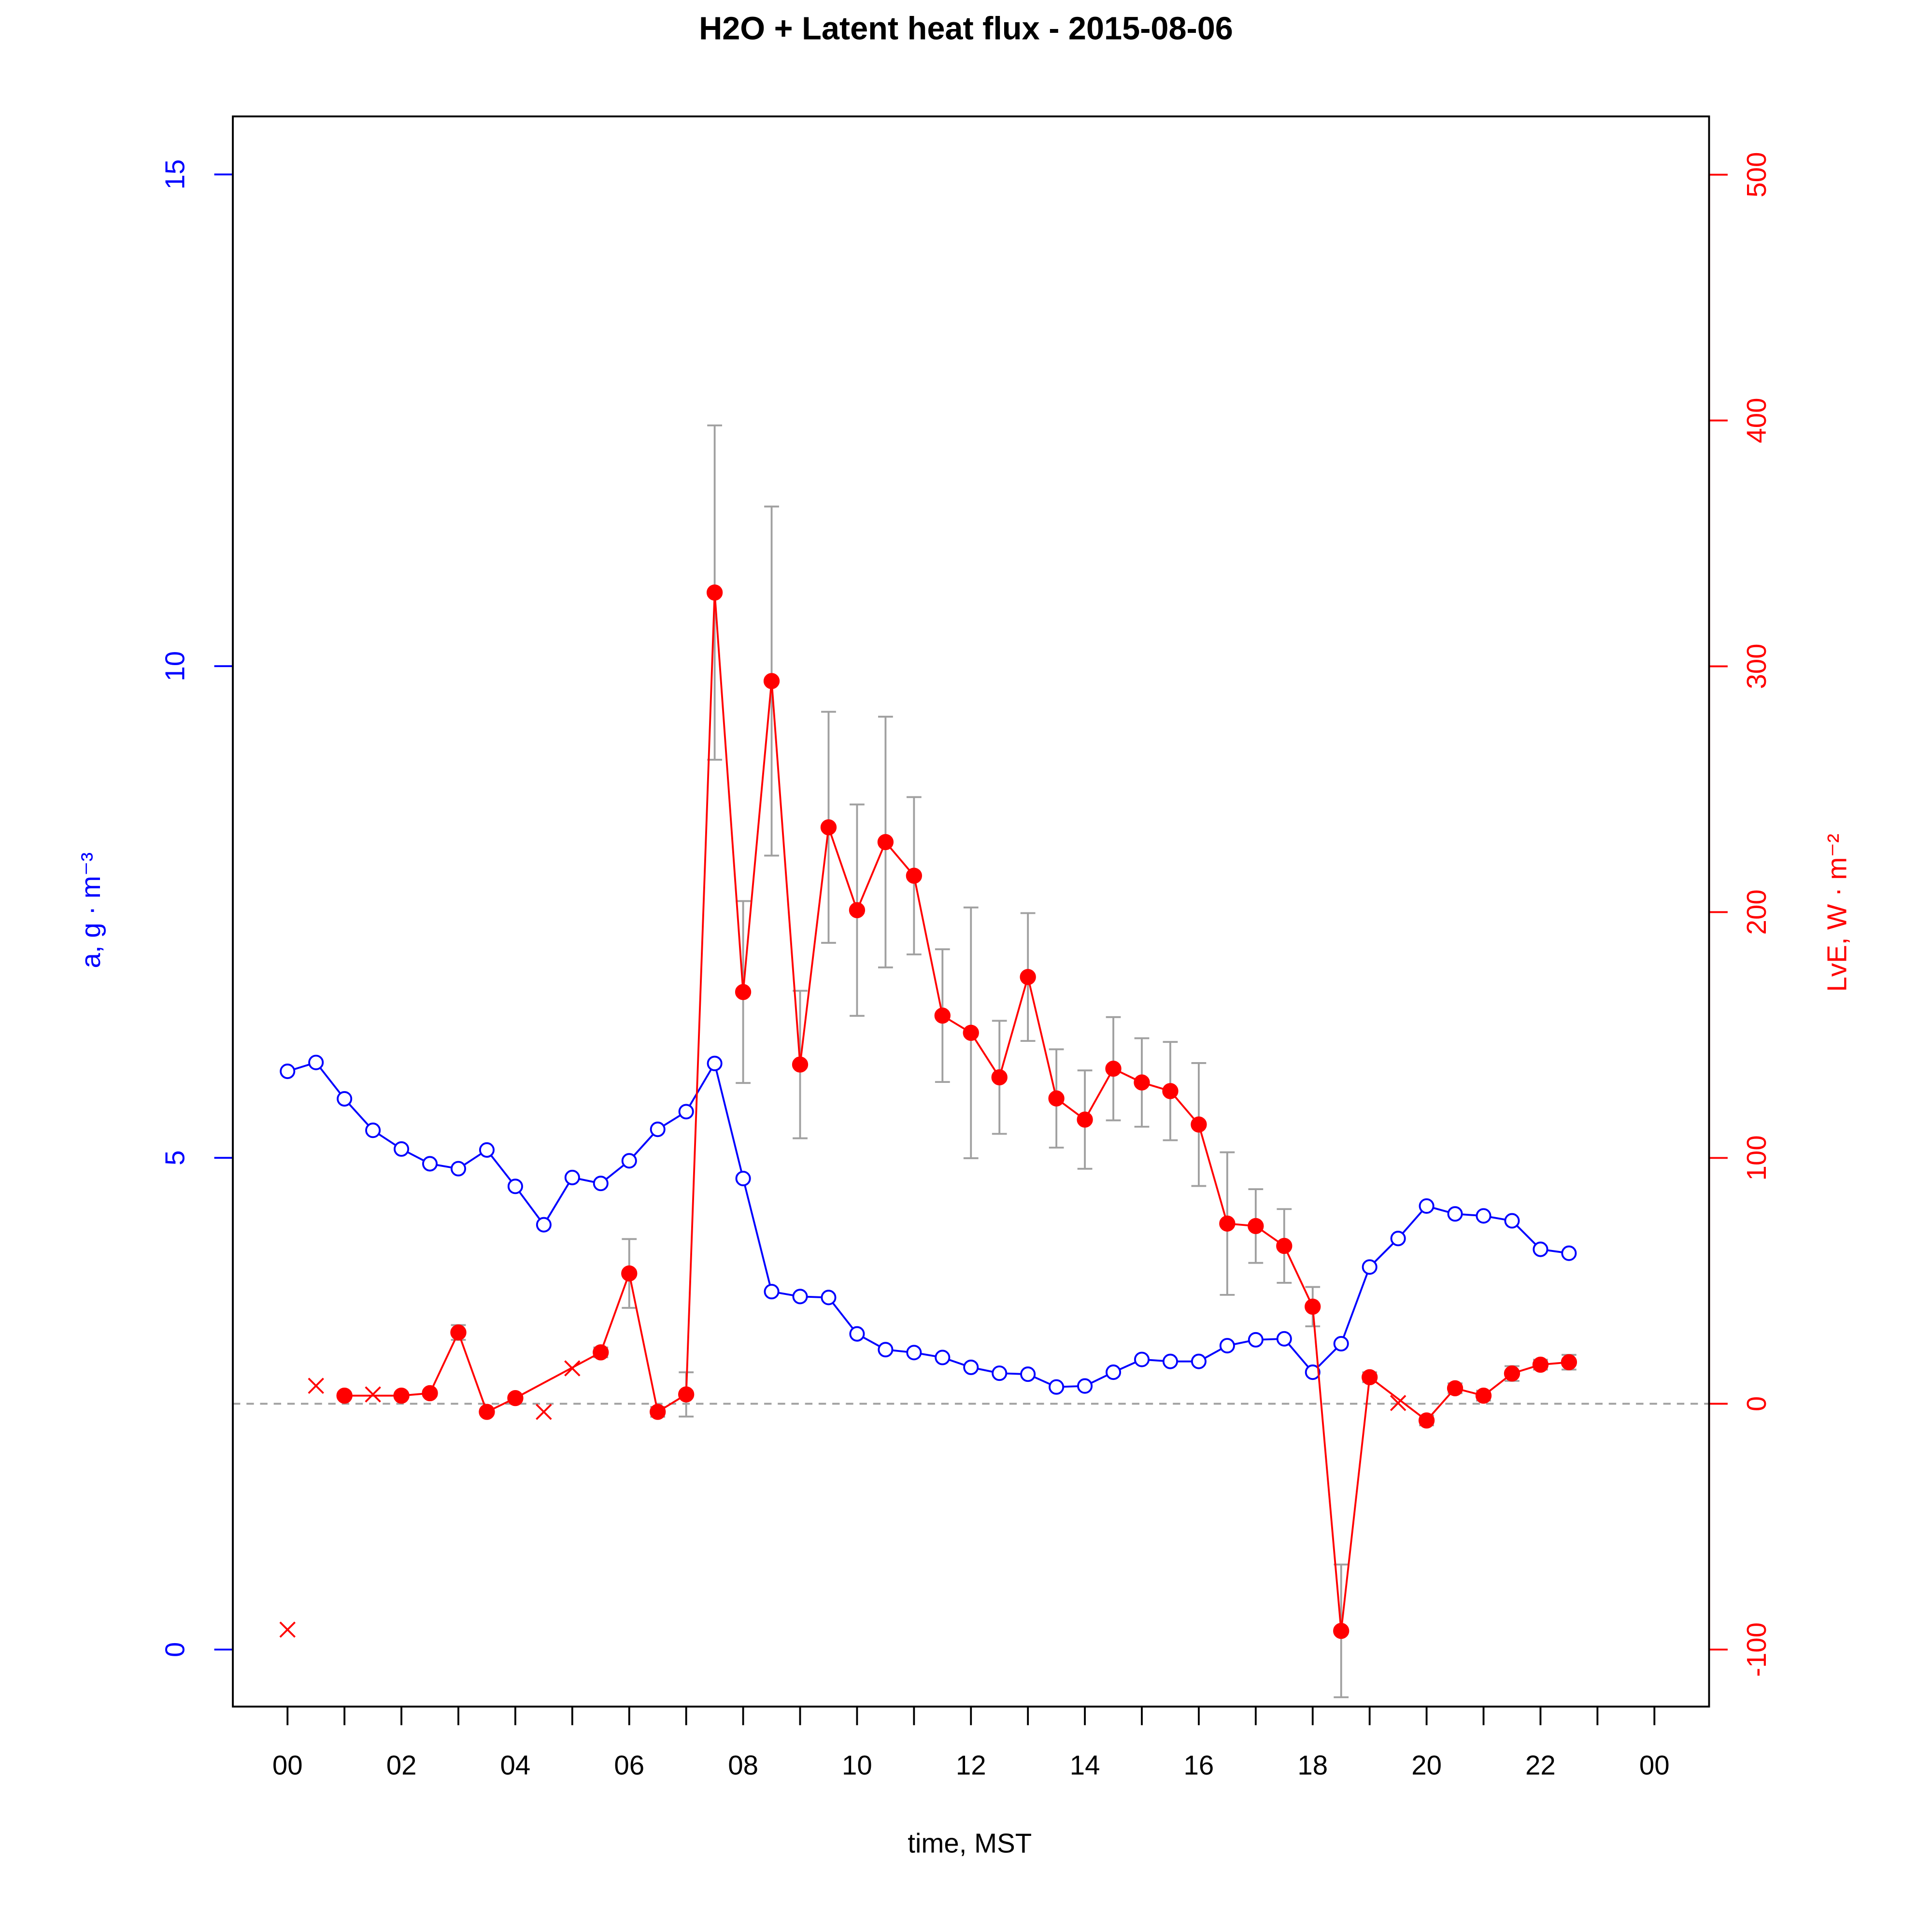  Describe the element at coordinates (1085, 1765) in the screenshot. I see `x-tick-label: 14` at that location.